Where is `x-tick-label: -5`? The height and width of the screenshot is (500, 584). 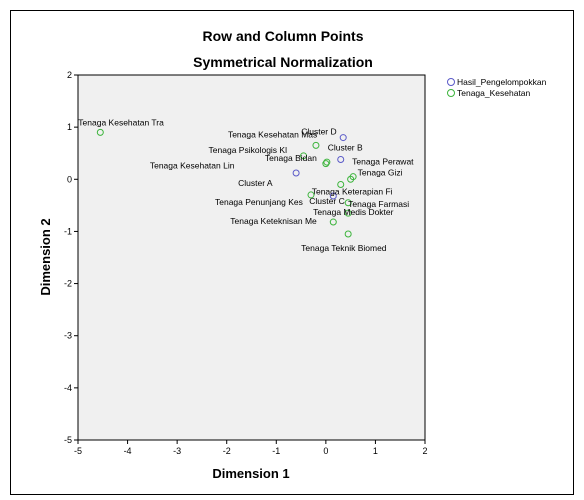 x-tick-label: -5 is located at coordinates (78, 451).